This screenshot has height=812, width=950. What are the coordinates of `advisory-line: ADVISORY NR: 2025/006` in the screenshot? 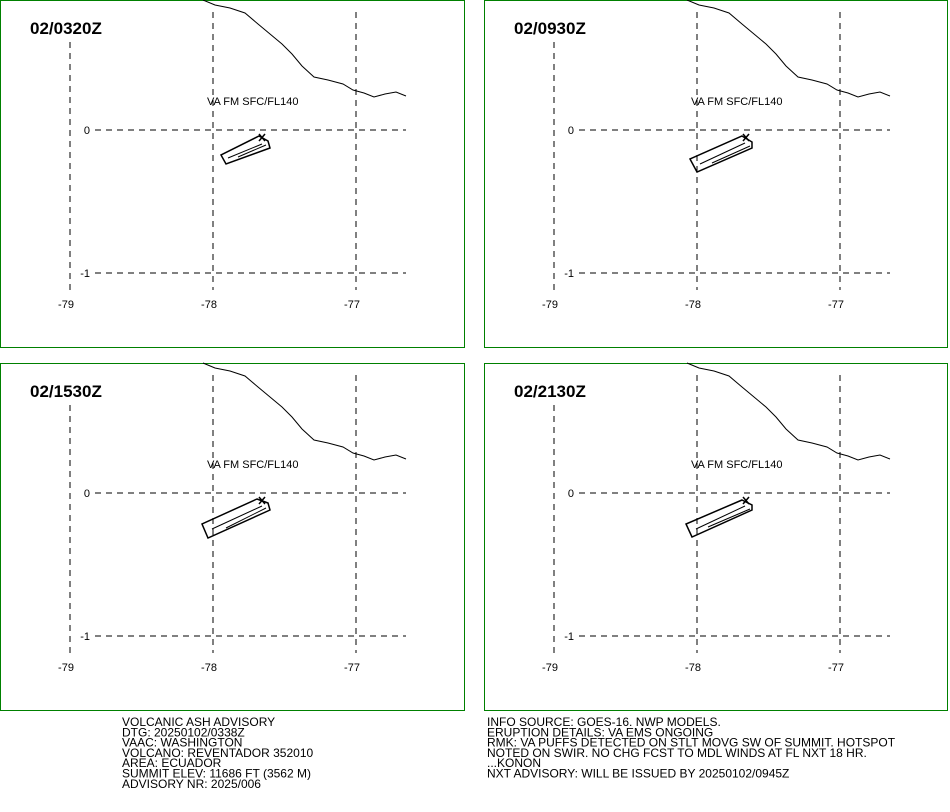 It's located at (191, 784).